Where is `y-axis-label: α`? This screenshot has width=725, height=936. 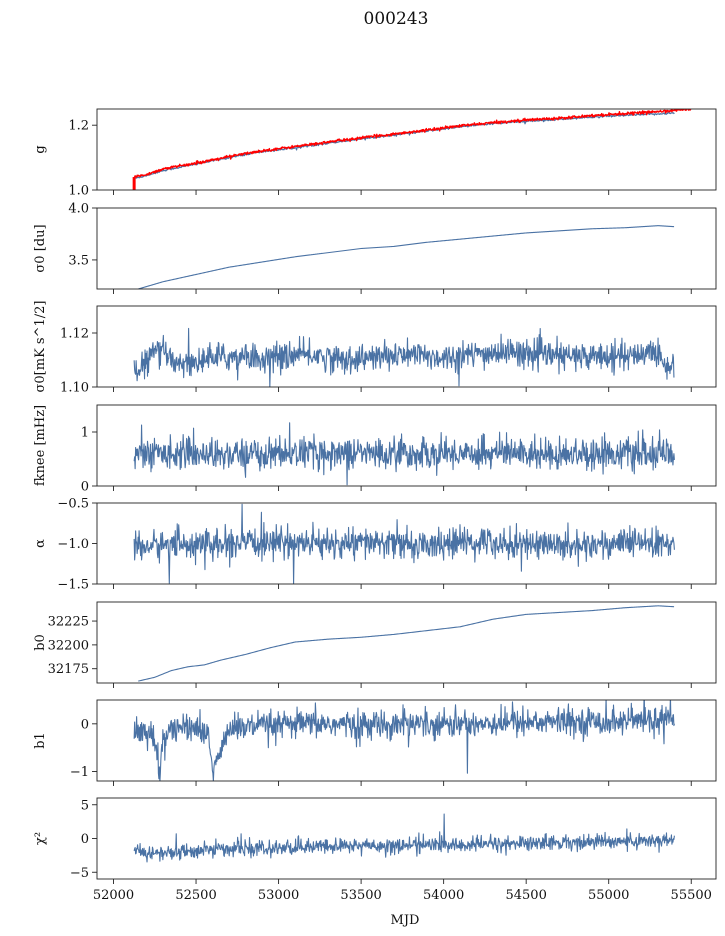 y-axis-label: α is located at coordinates (40, 543).